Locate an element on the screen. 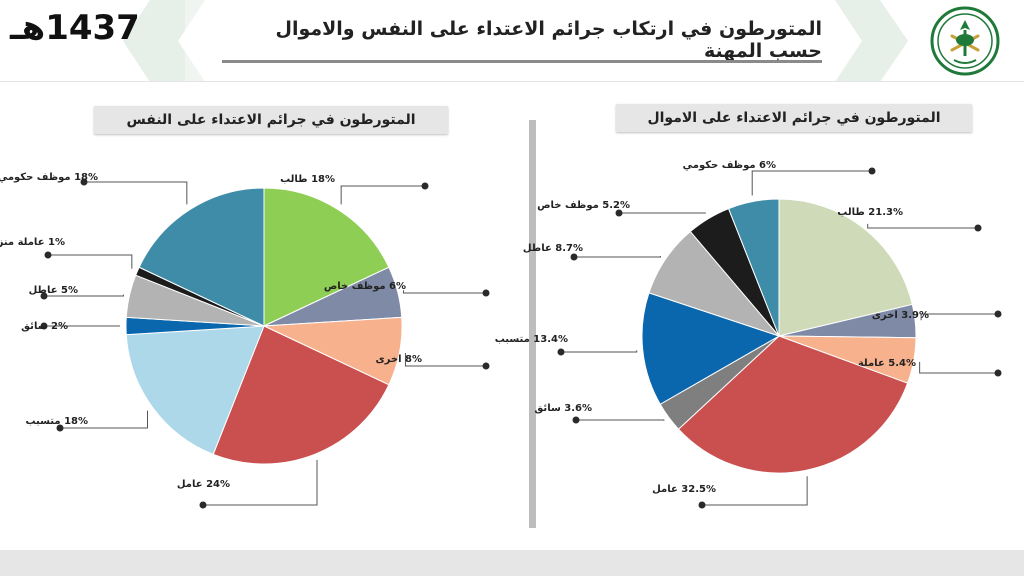  title-underline is located at coordinates (522, 61).